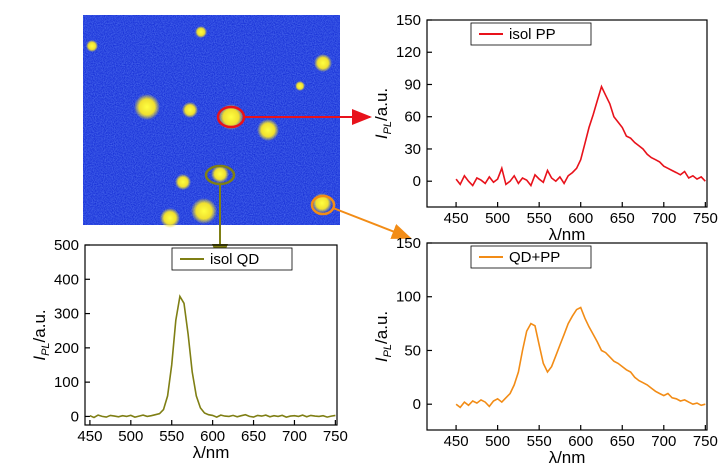 The image size is (723, 470). What do you see at coordinates (66, 348) in the screenshot?
I see `y-tick-label: 200` at bounding box center [66, 348].